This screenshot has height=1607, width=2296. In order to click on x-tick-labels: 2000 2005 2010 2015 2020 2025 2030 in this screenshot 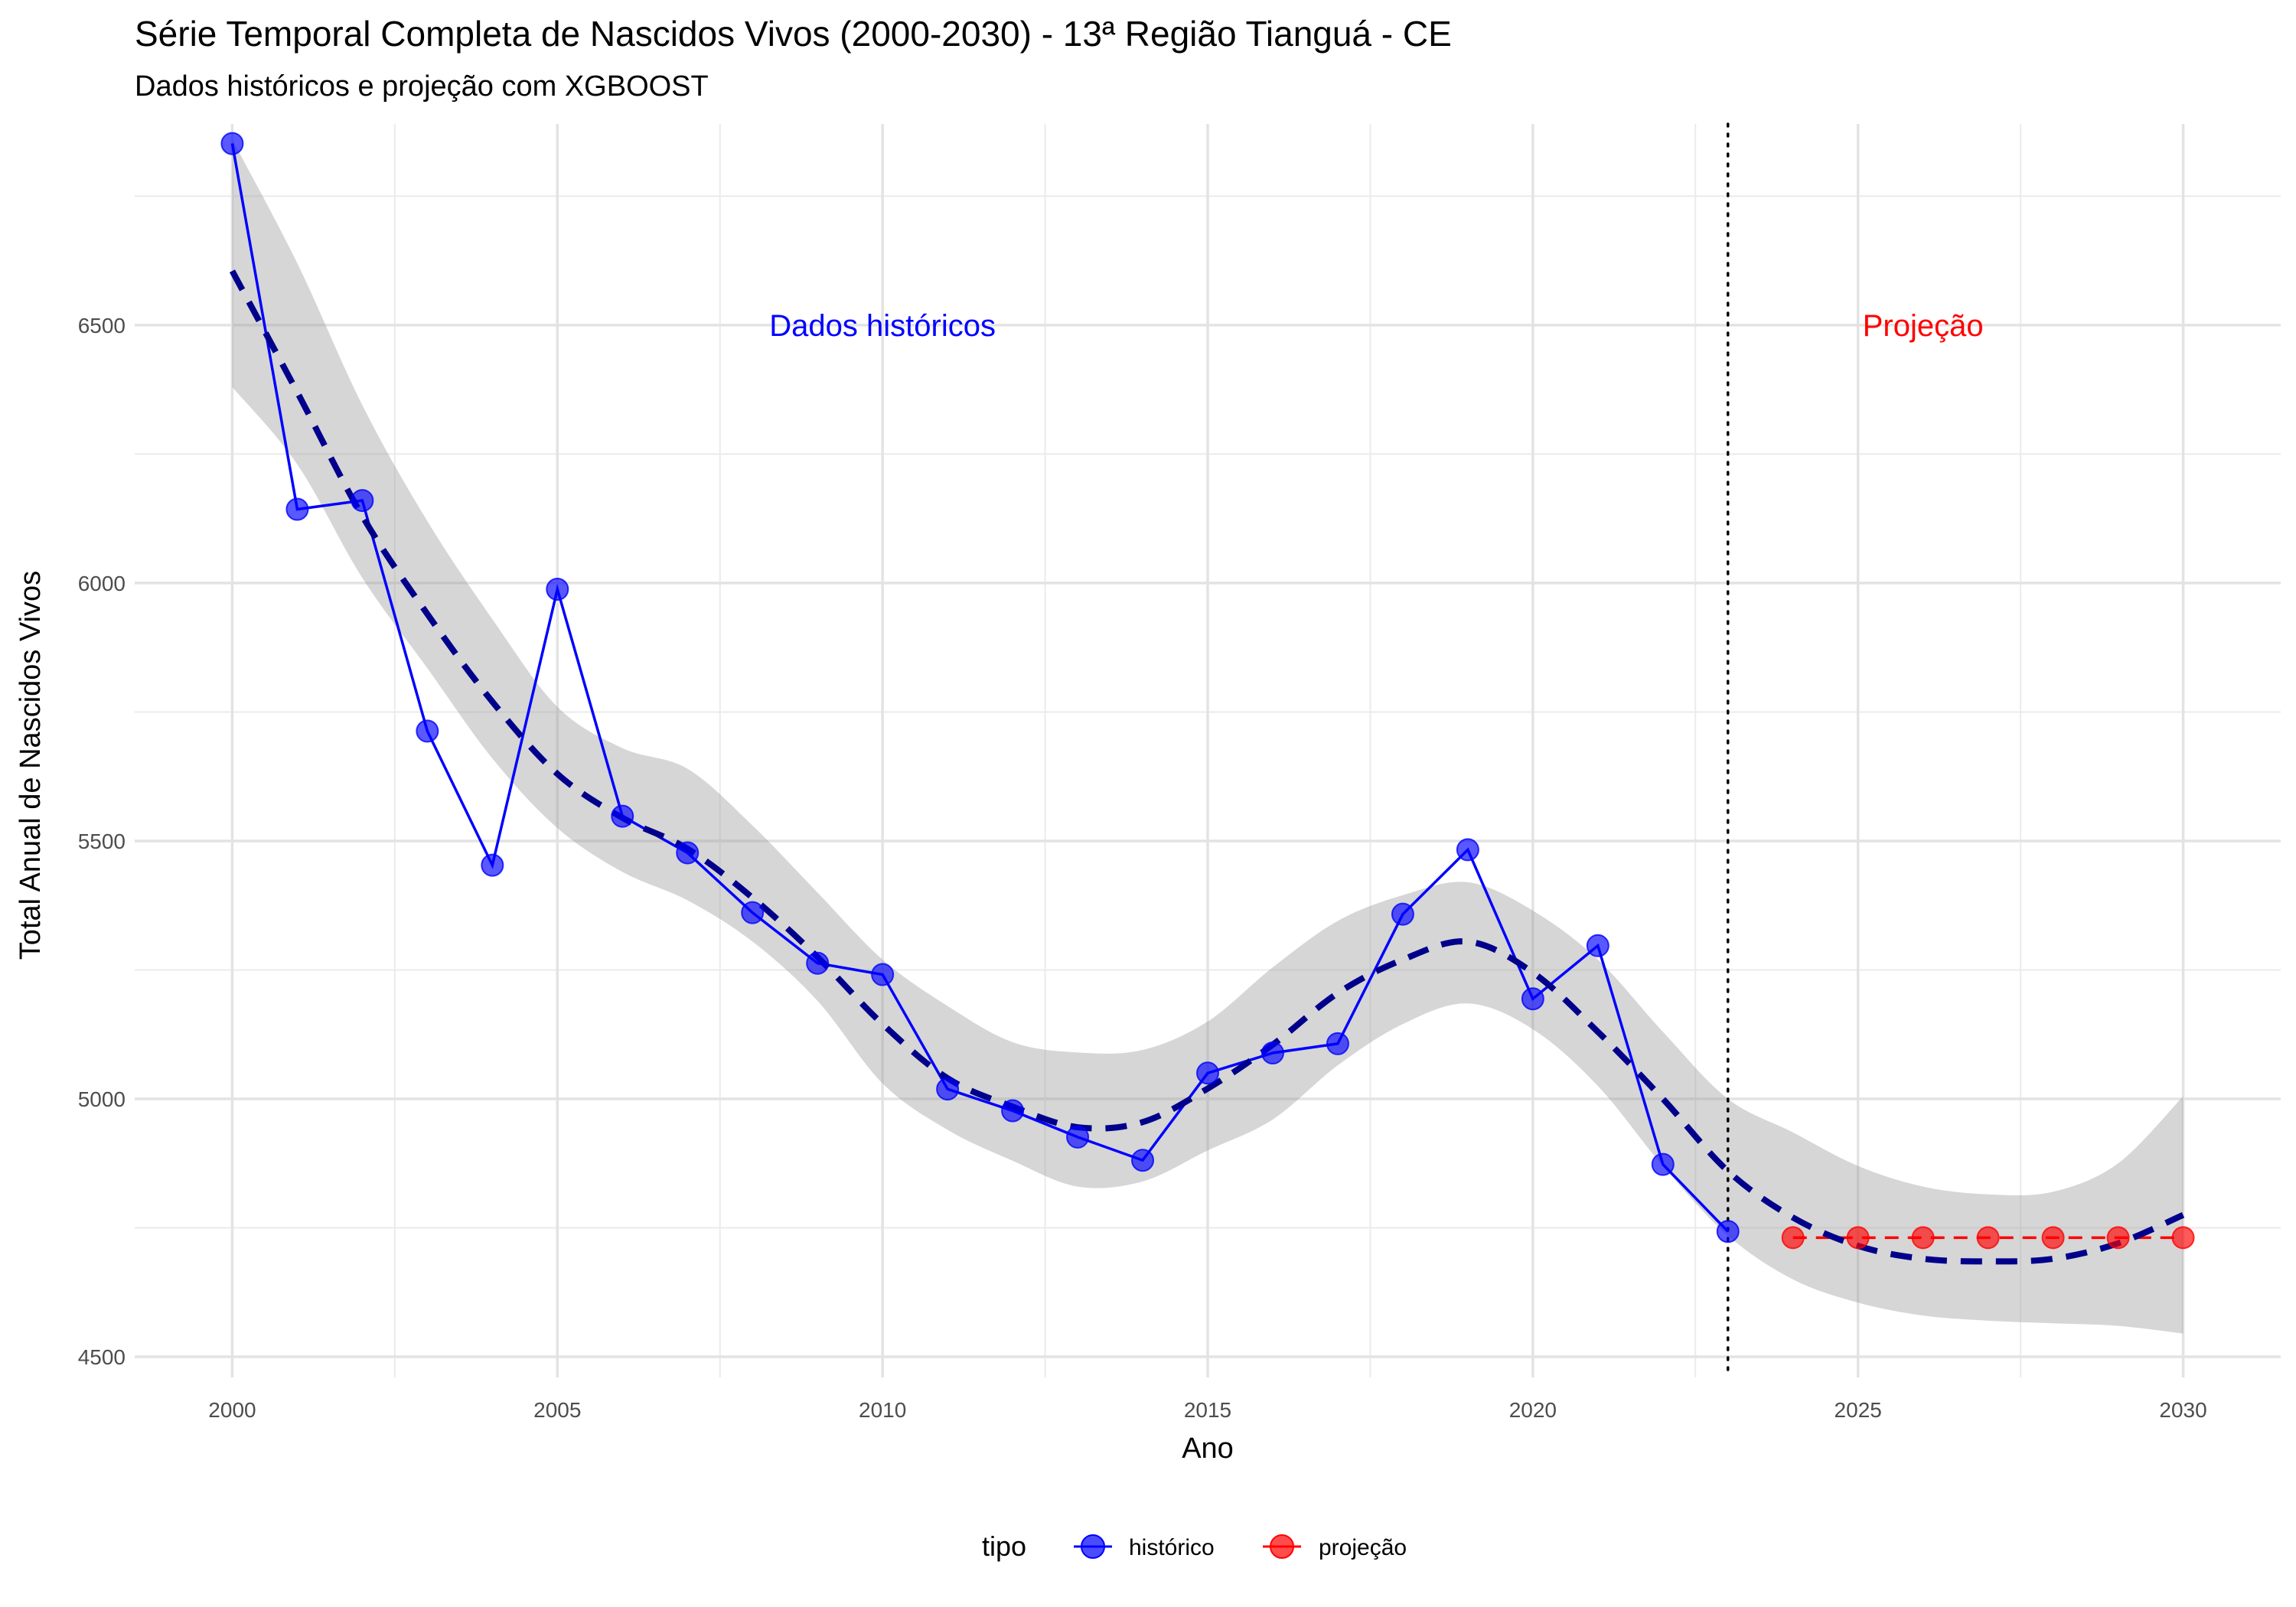, I will do `click(1207, 1410)`.